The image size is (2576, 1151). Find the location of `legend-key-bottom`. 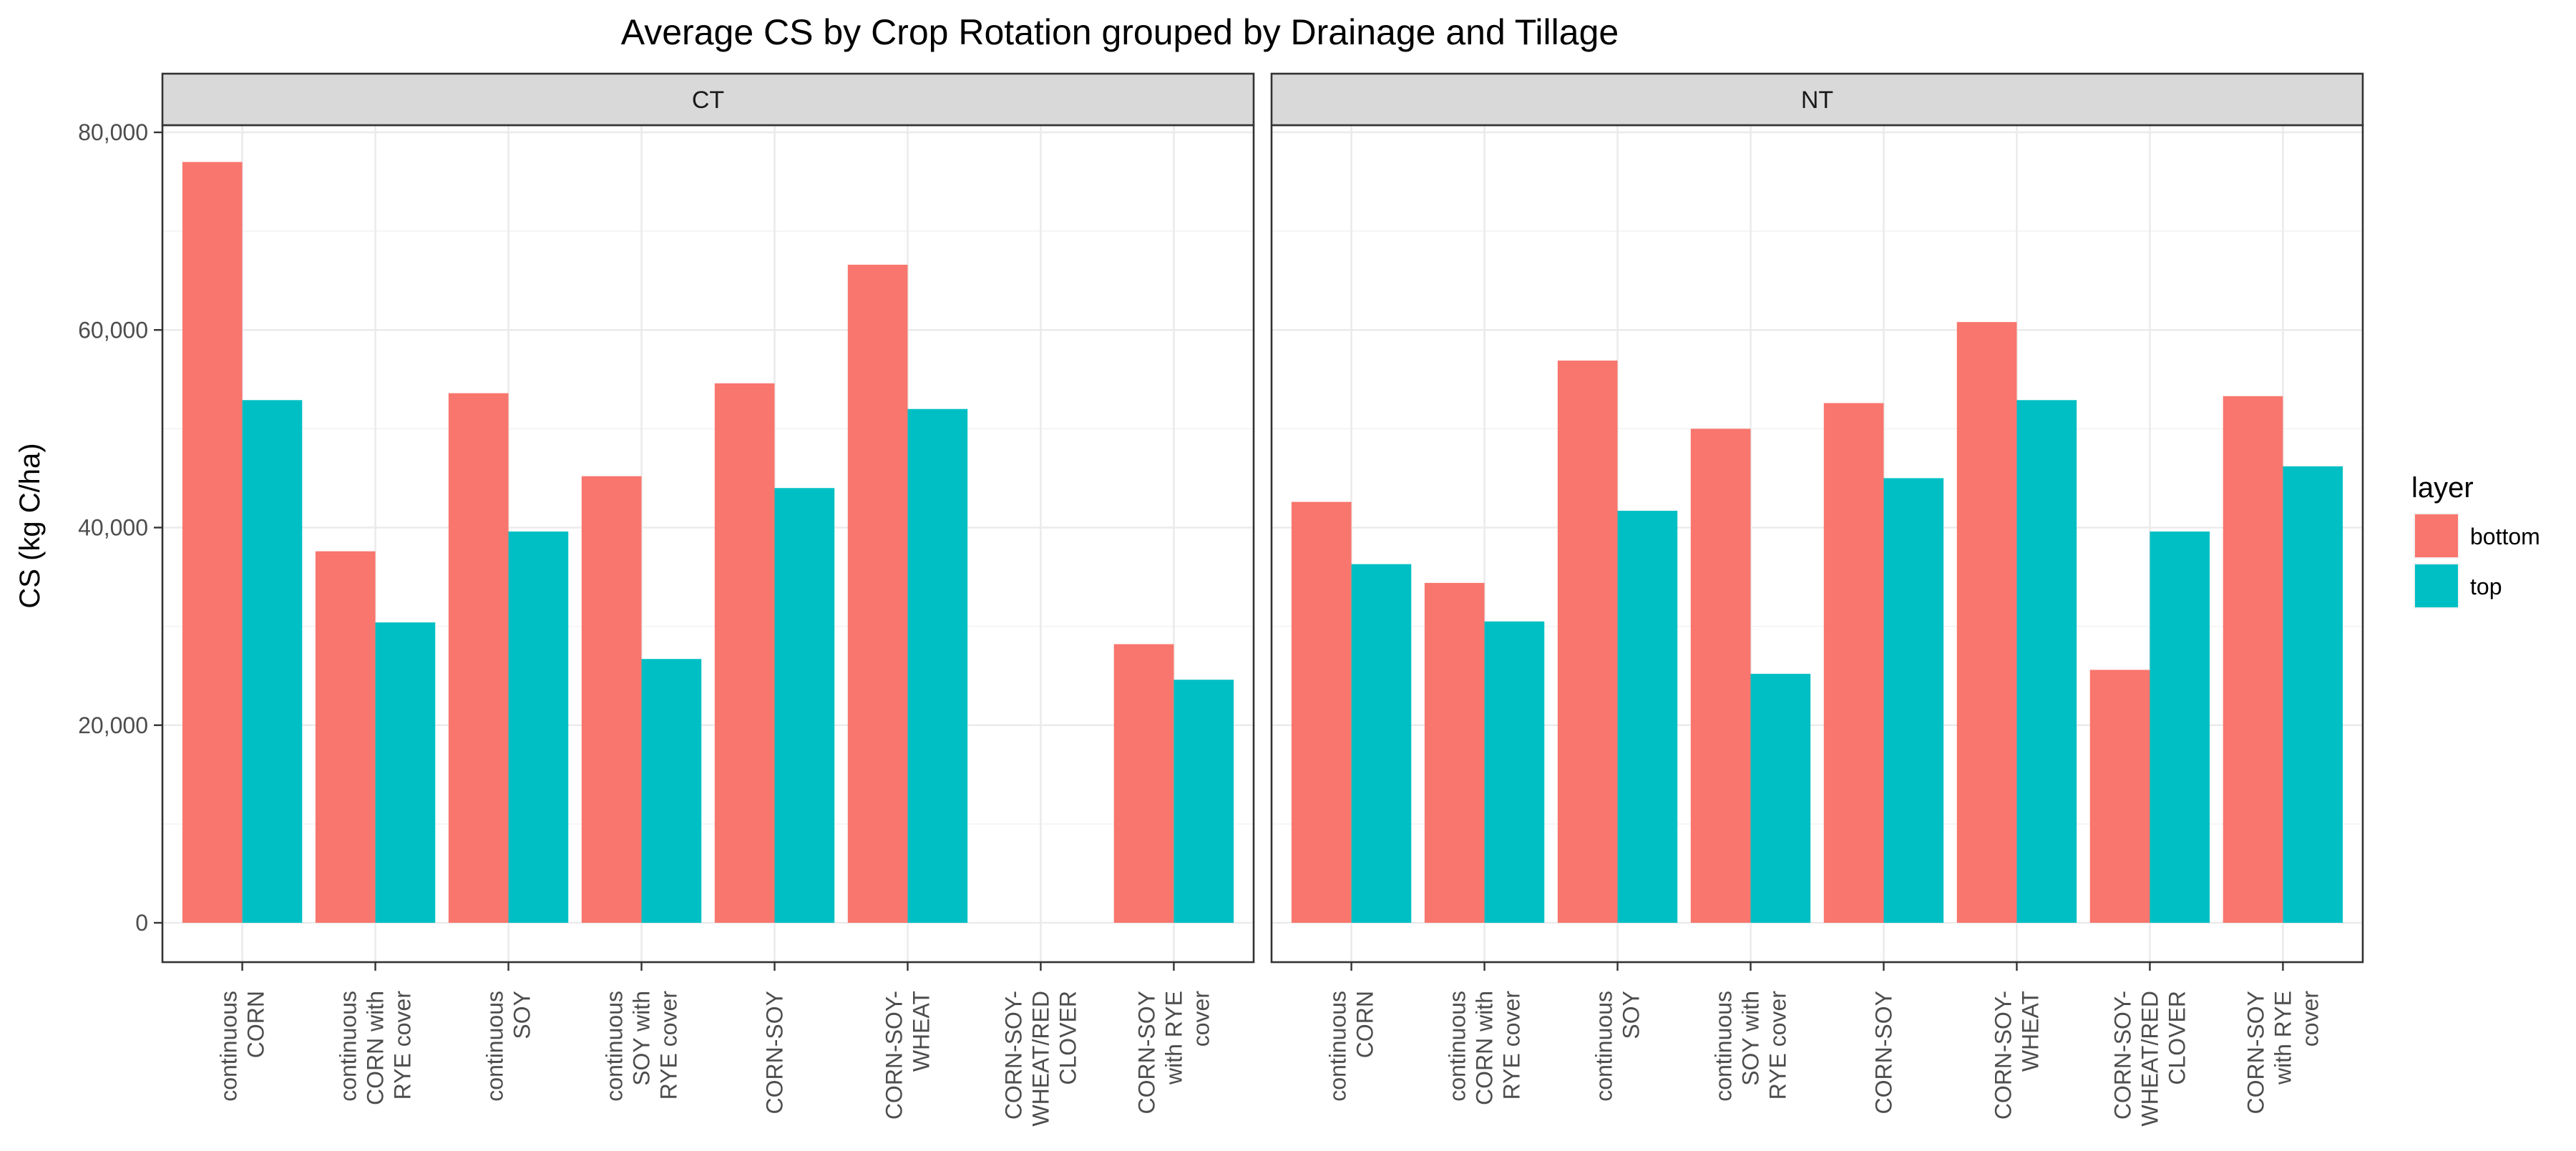

legend-key-bottom is located at coordinates (2436, 535).